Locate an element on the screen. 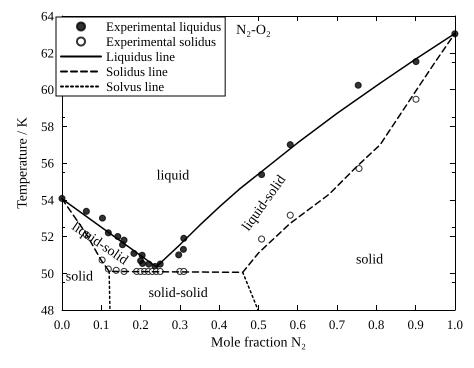  legend-label: Solidus line is located at coordinates (137, 71).